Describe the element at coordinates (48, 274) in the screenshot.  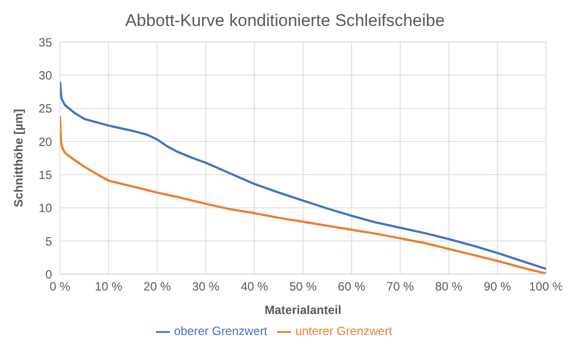
I see `y-tick-label: 0` at that location.